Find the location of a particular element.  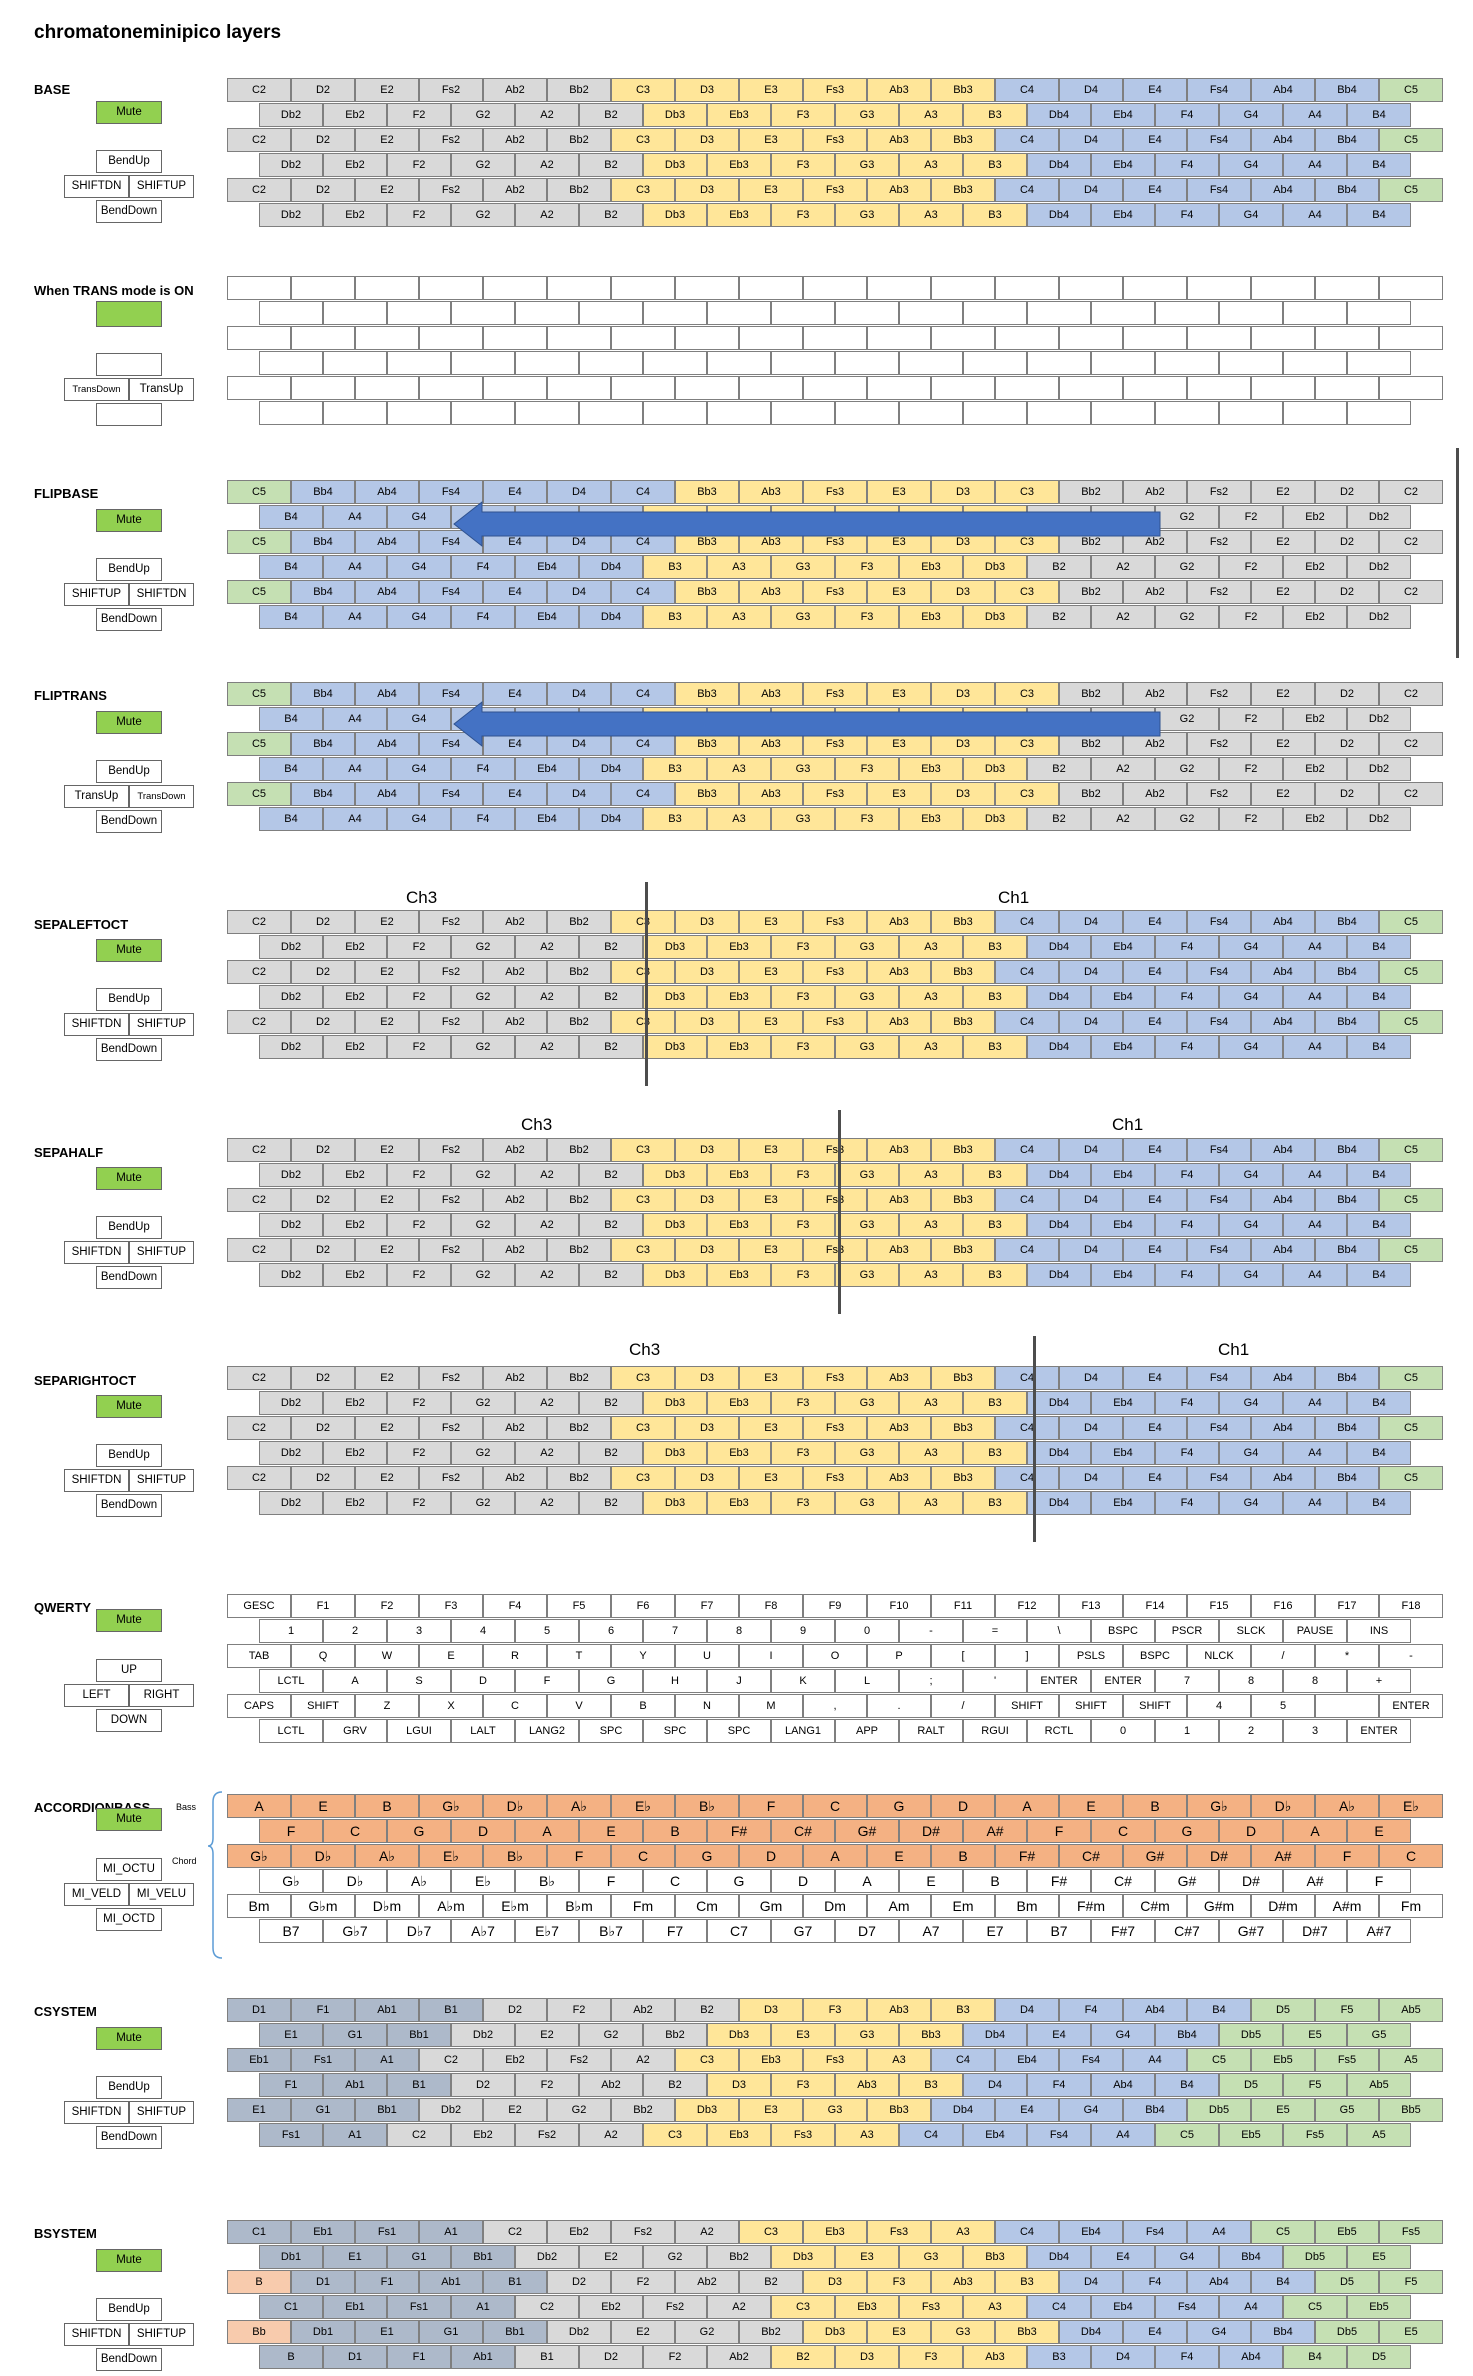

key-cell: E is located at coordinates (899, 1856).